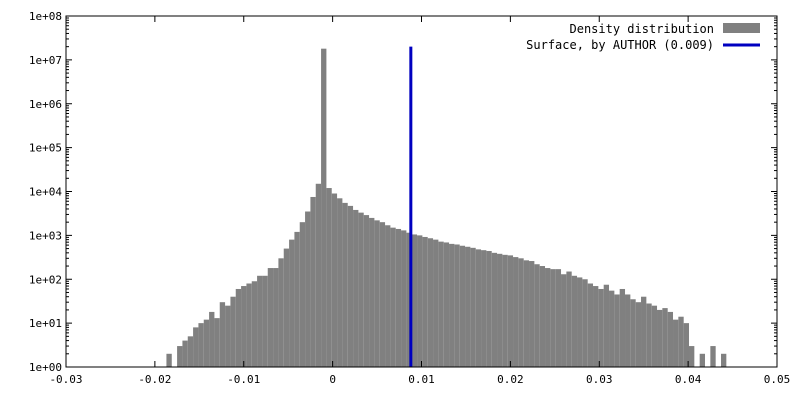 The image size is (800, 400). Describe the element at coordinates (688, 379) in the screenshot. I see `x-tick-label: 0.04` at that location.